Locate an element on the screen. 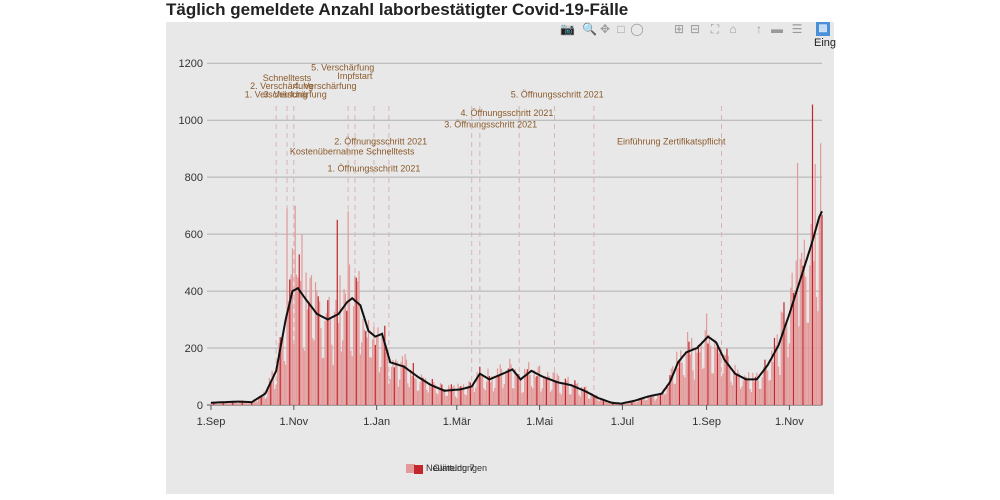 Image resolution: width=1000 pixels, height=500 pixels. lasso-icon: ◯ is located at coordinates (637, 29).